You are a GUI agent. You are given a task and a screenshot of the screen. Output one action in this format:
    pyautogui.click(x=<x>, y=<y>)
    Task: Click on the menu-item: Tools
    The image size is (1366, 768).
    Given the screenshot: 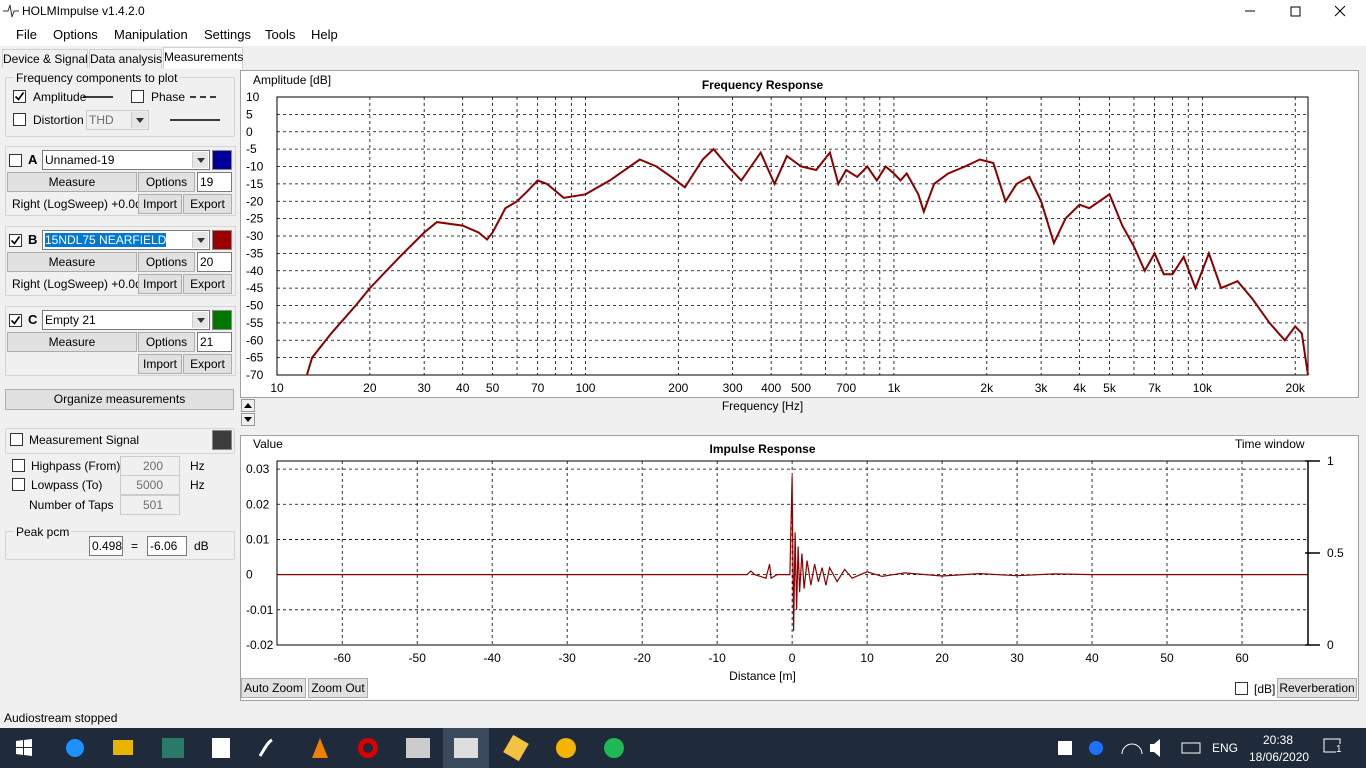 What is the action you would take?
    pyautogui.click(x=280, y=34)
    